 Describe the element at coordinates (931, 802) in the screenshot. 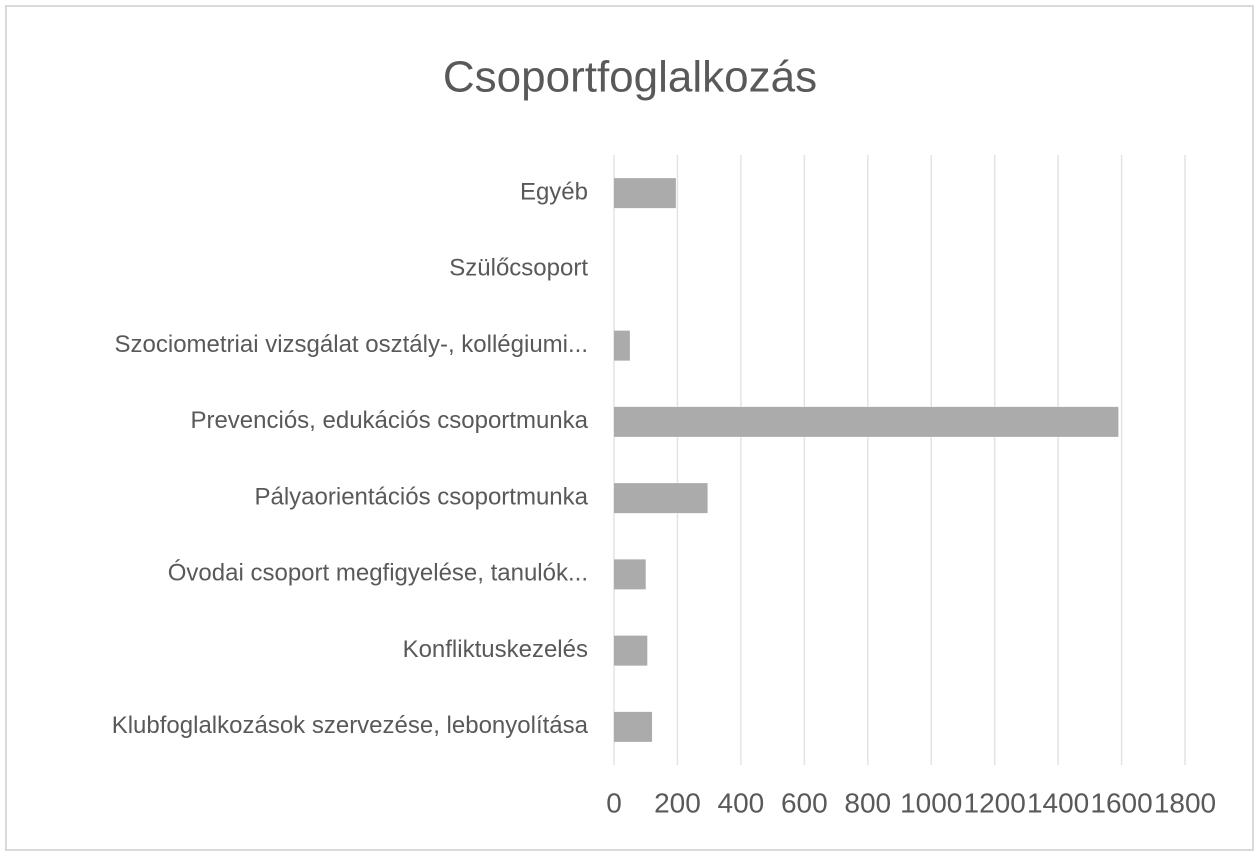

I see `x-tick-label: 1000` at that location.